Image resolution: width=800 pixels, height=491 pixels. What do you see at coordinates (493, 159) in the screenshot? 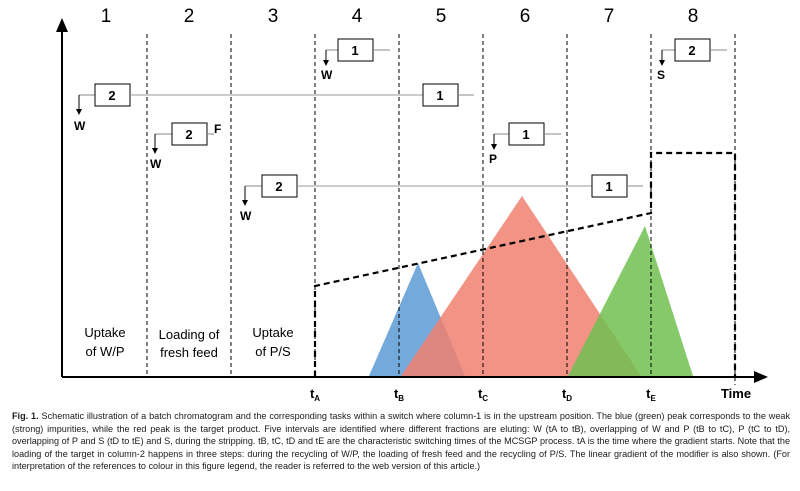
I see `box-interval-6-tag: P` at bounding box center [493, 159].